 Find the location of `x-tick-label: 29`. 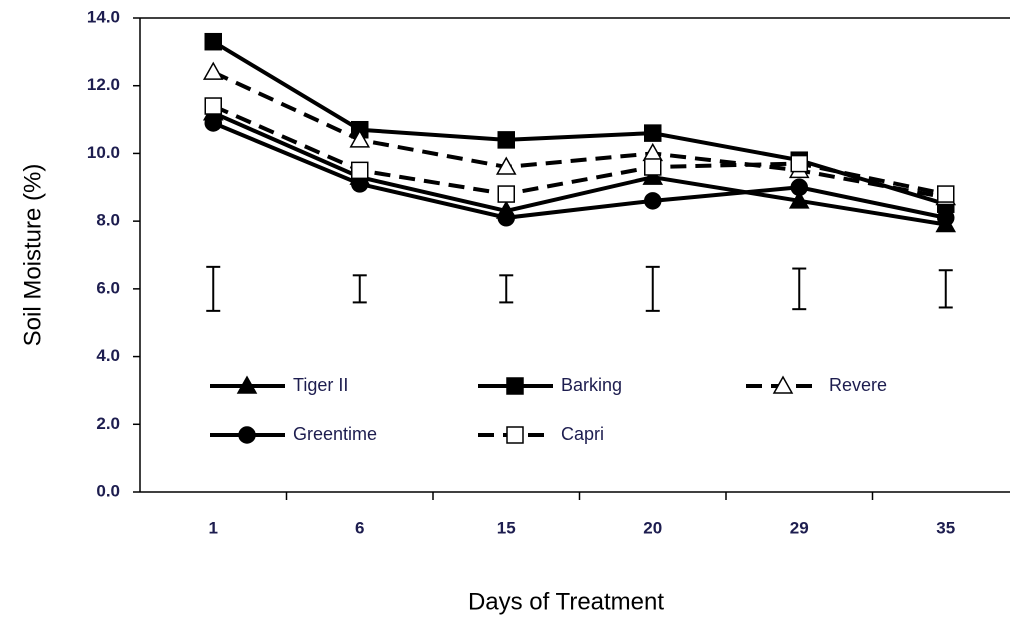

x-tick-label: 29 is located at coordinates (799, 527).